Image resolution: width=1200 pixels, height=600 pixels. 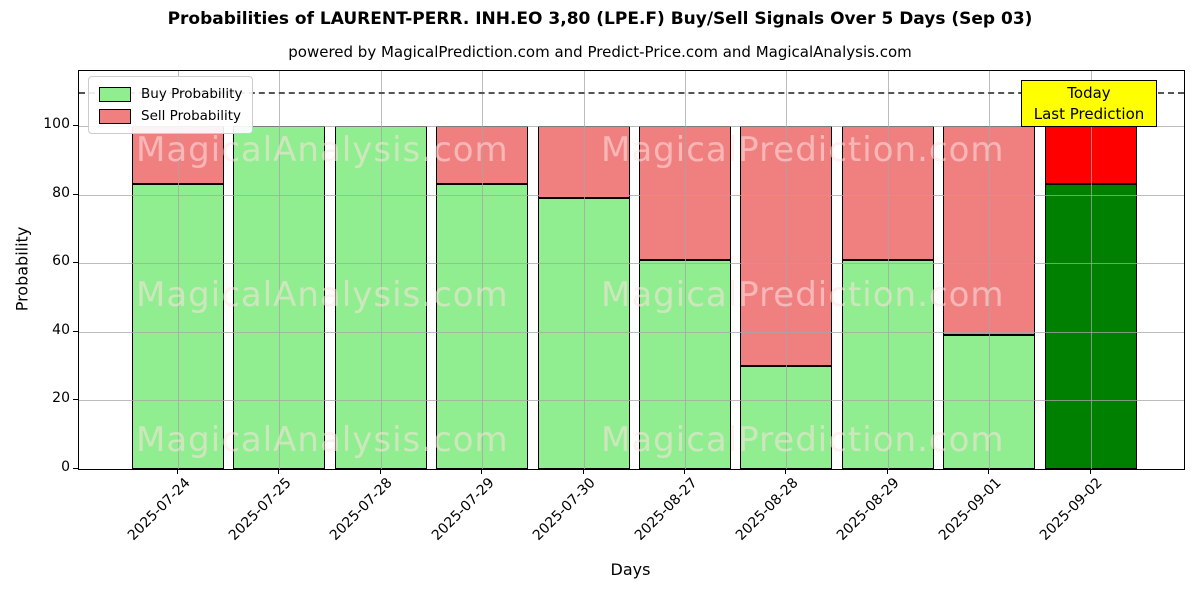 I want to click on x-tick-label: 2025-08-28, so click(x=767, y=509).